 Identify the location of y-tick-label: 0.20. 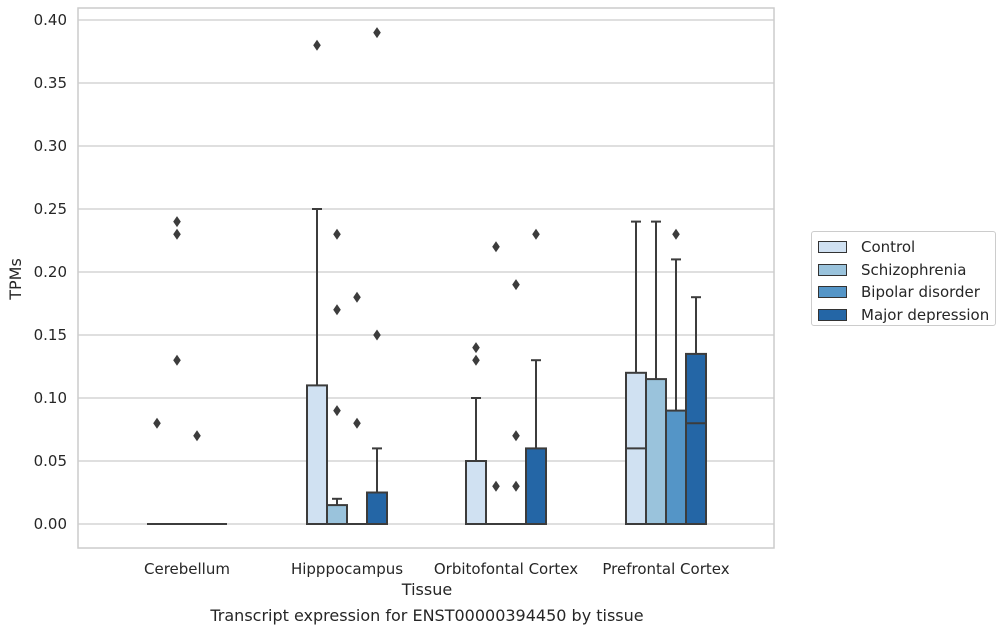
(50, 272).